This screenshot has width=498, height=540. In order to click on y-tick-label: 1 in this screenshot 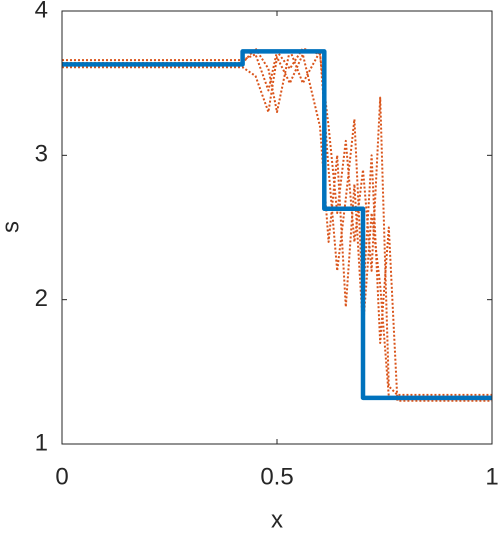, I will do `click(41, 442)`.